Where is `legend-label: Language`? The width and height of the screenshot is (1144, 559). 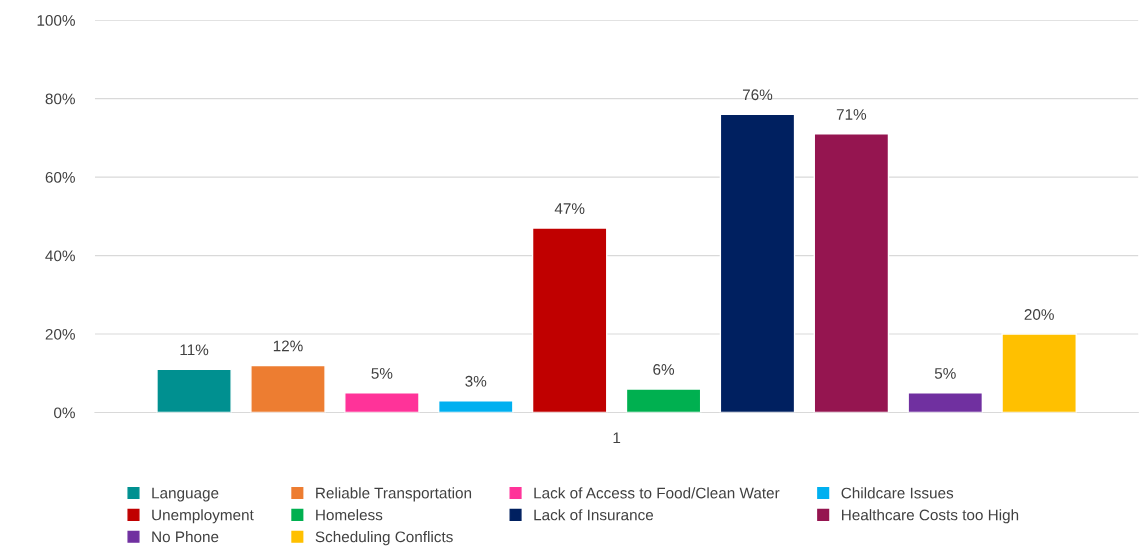 legend-label: Language is located at coordinates (185, 494).